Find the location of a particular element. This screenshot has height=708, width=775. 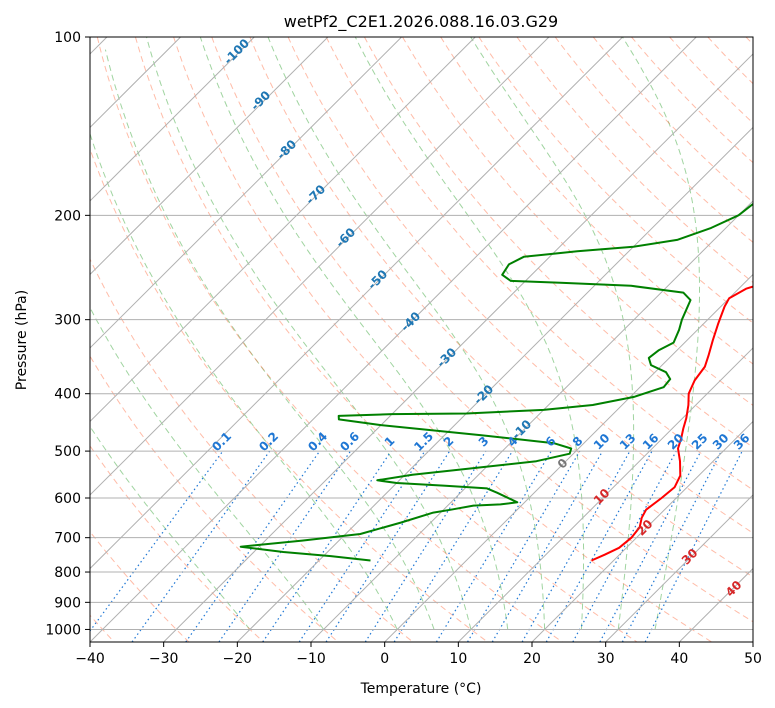

isotherm--100 is located at coordinates (172, 119).